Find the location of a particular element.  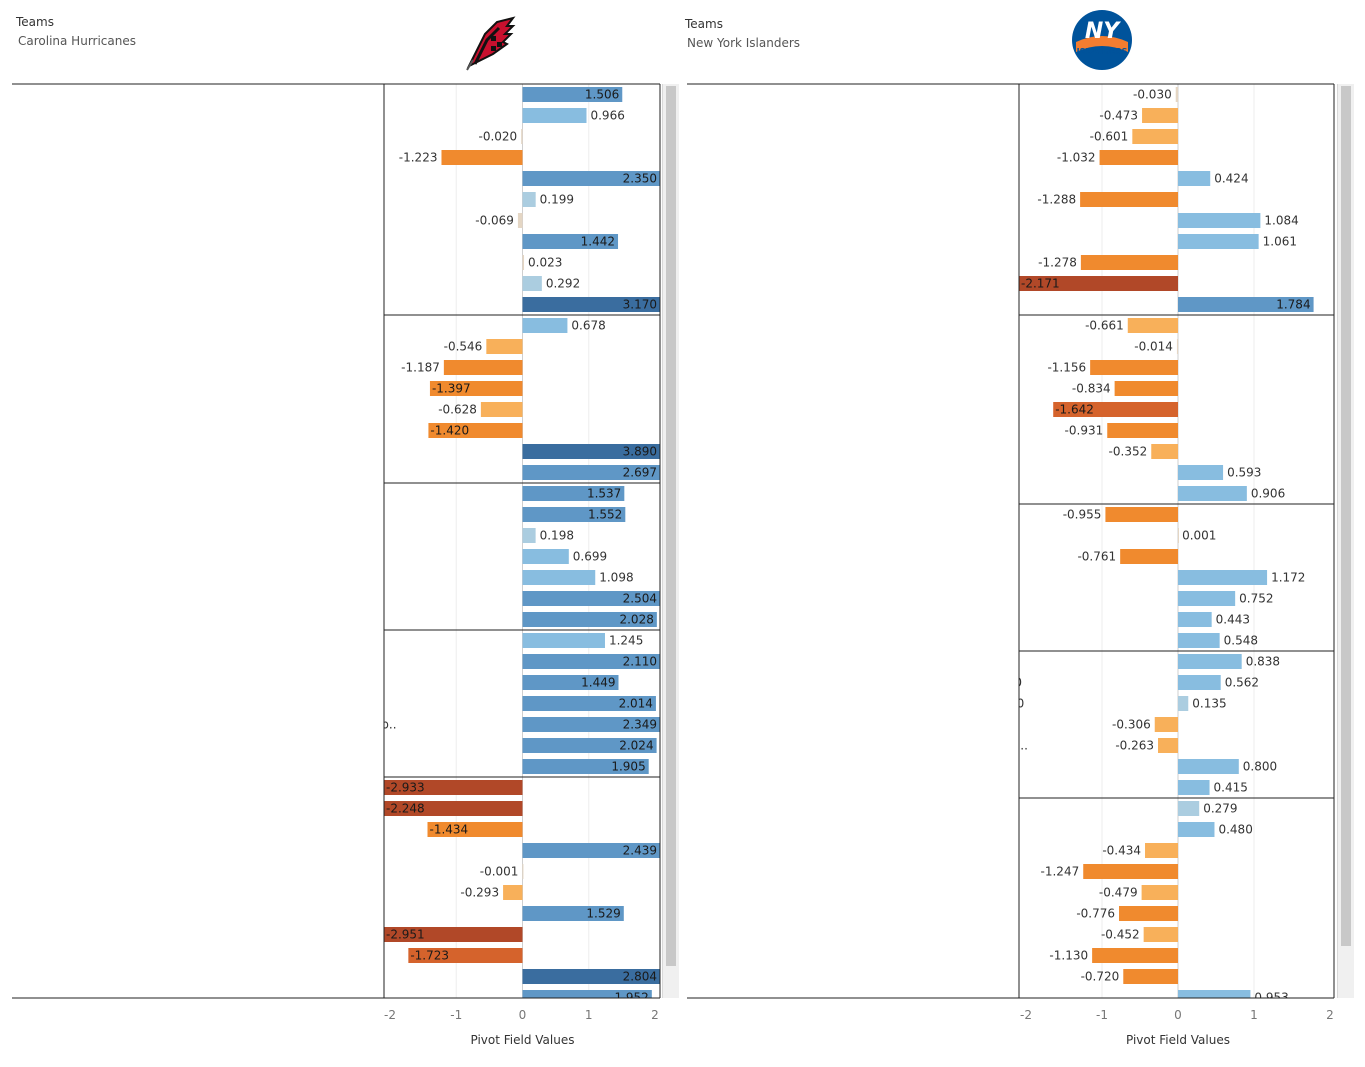

row-label: Rebounds/60 is located at coordinates (213, 221).